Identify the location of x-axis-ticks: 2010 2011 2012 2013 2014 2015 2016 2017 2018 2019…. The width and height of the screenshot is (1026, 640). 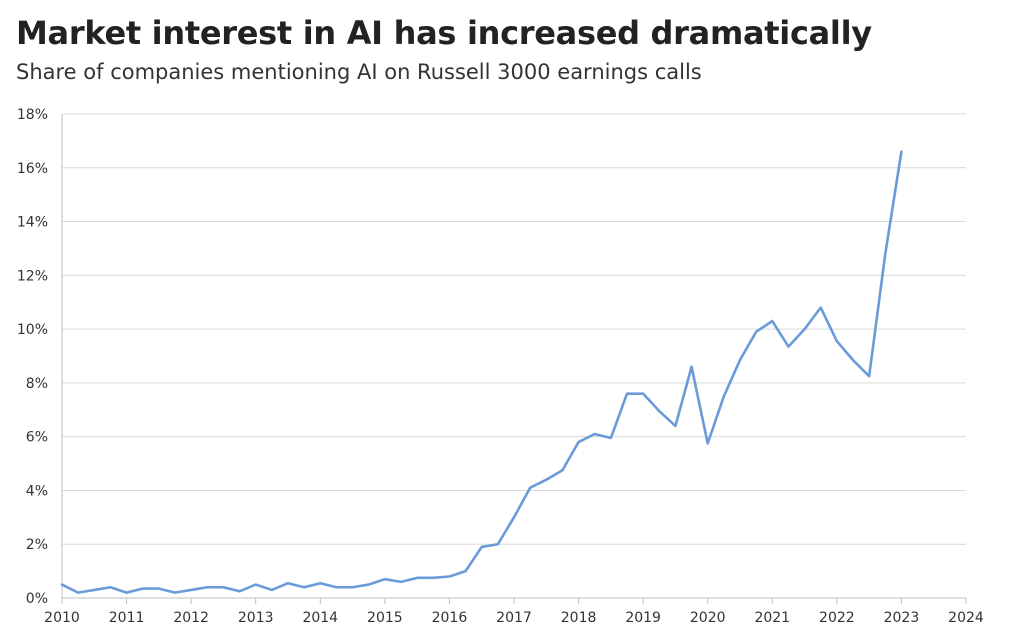
(514, 612).